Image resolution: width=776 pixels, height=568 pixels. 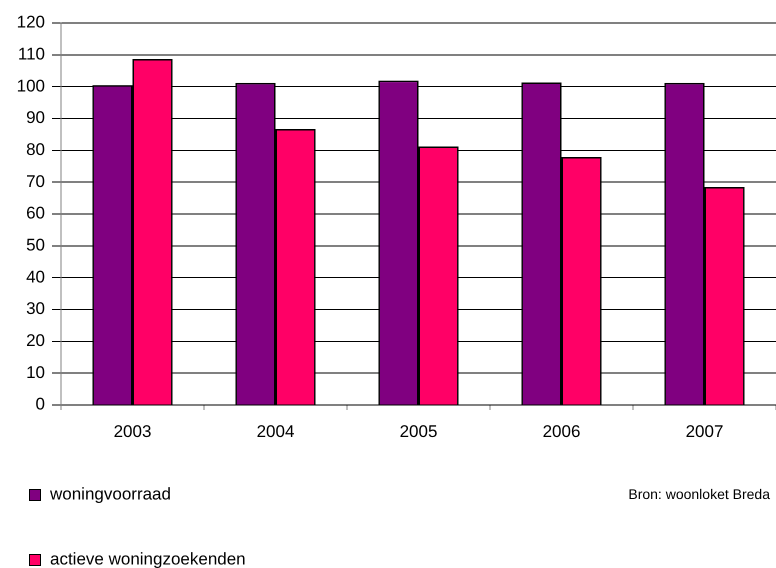 I want to click on text: Bron: woonloket Breda, so click(x=699, y=494).